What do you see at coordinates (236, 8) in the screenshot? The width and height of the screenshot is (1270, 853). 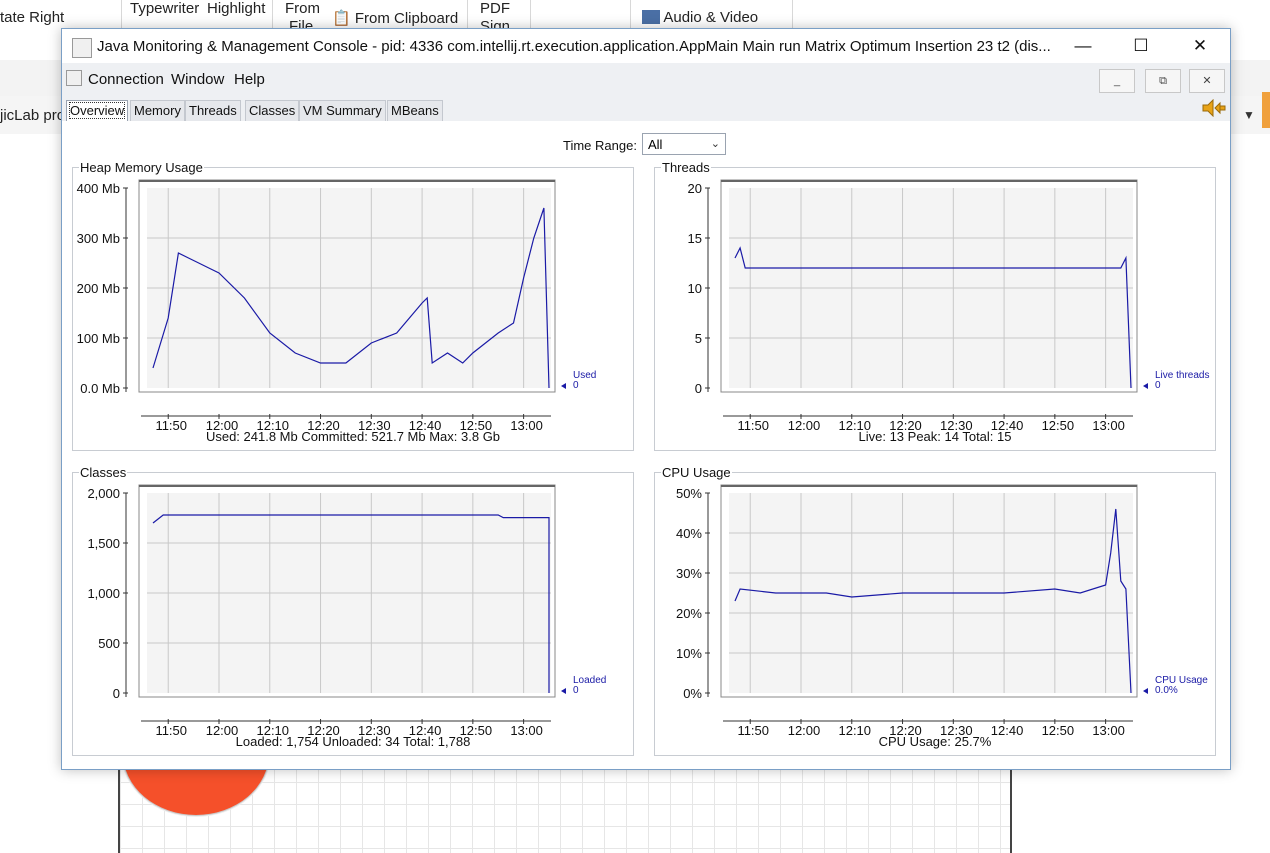 I see `ribbon-highlight: Highlight` at bounding box center [236, 8].